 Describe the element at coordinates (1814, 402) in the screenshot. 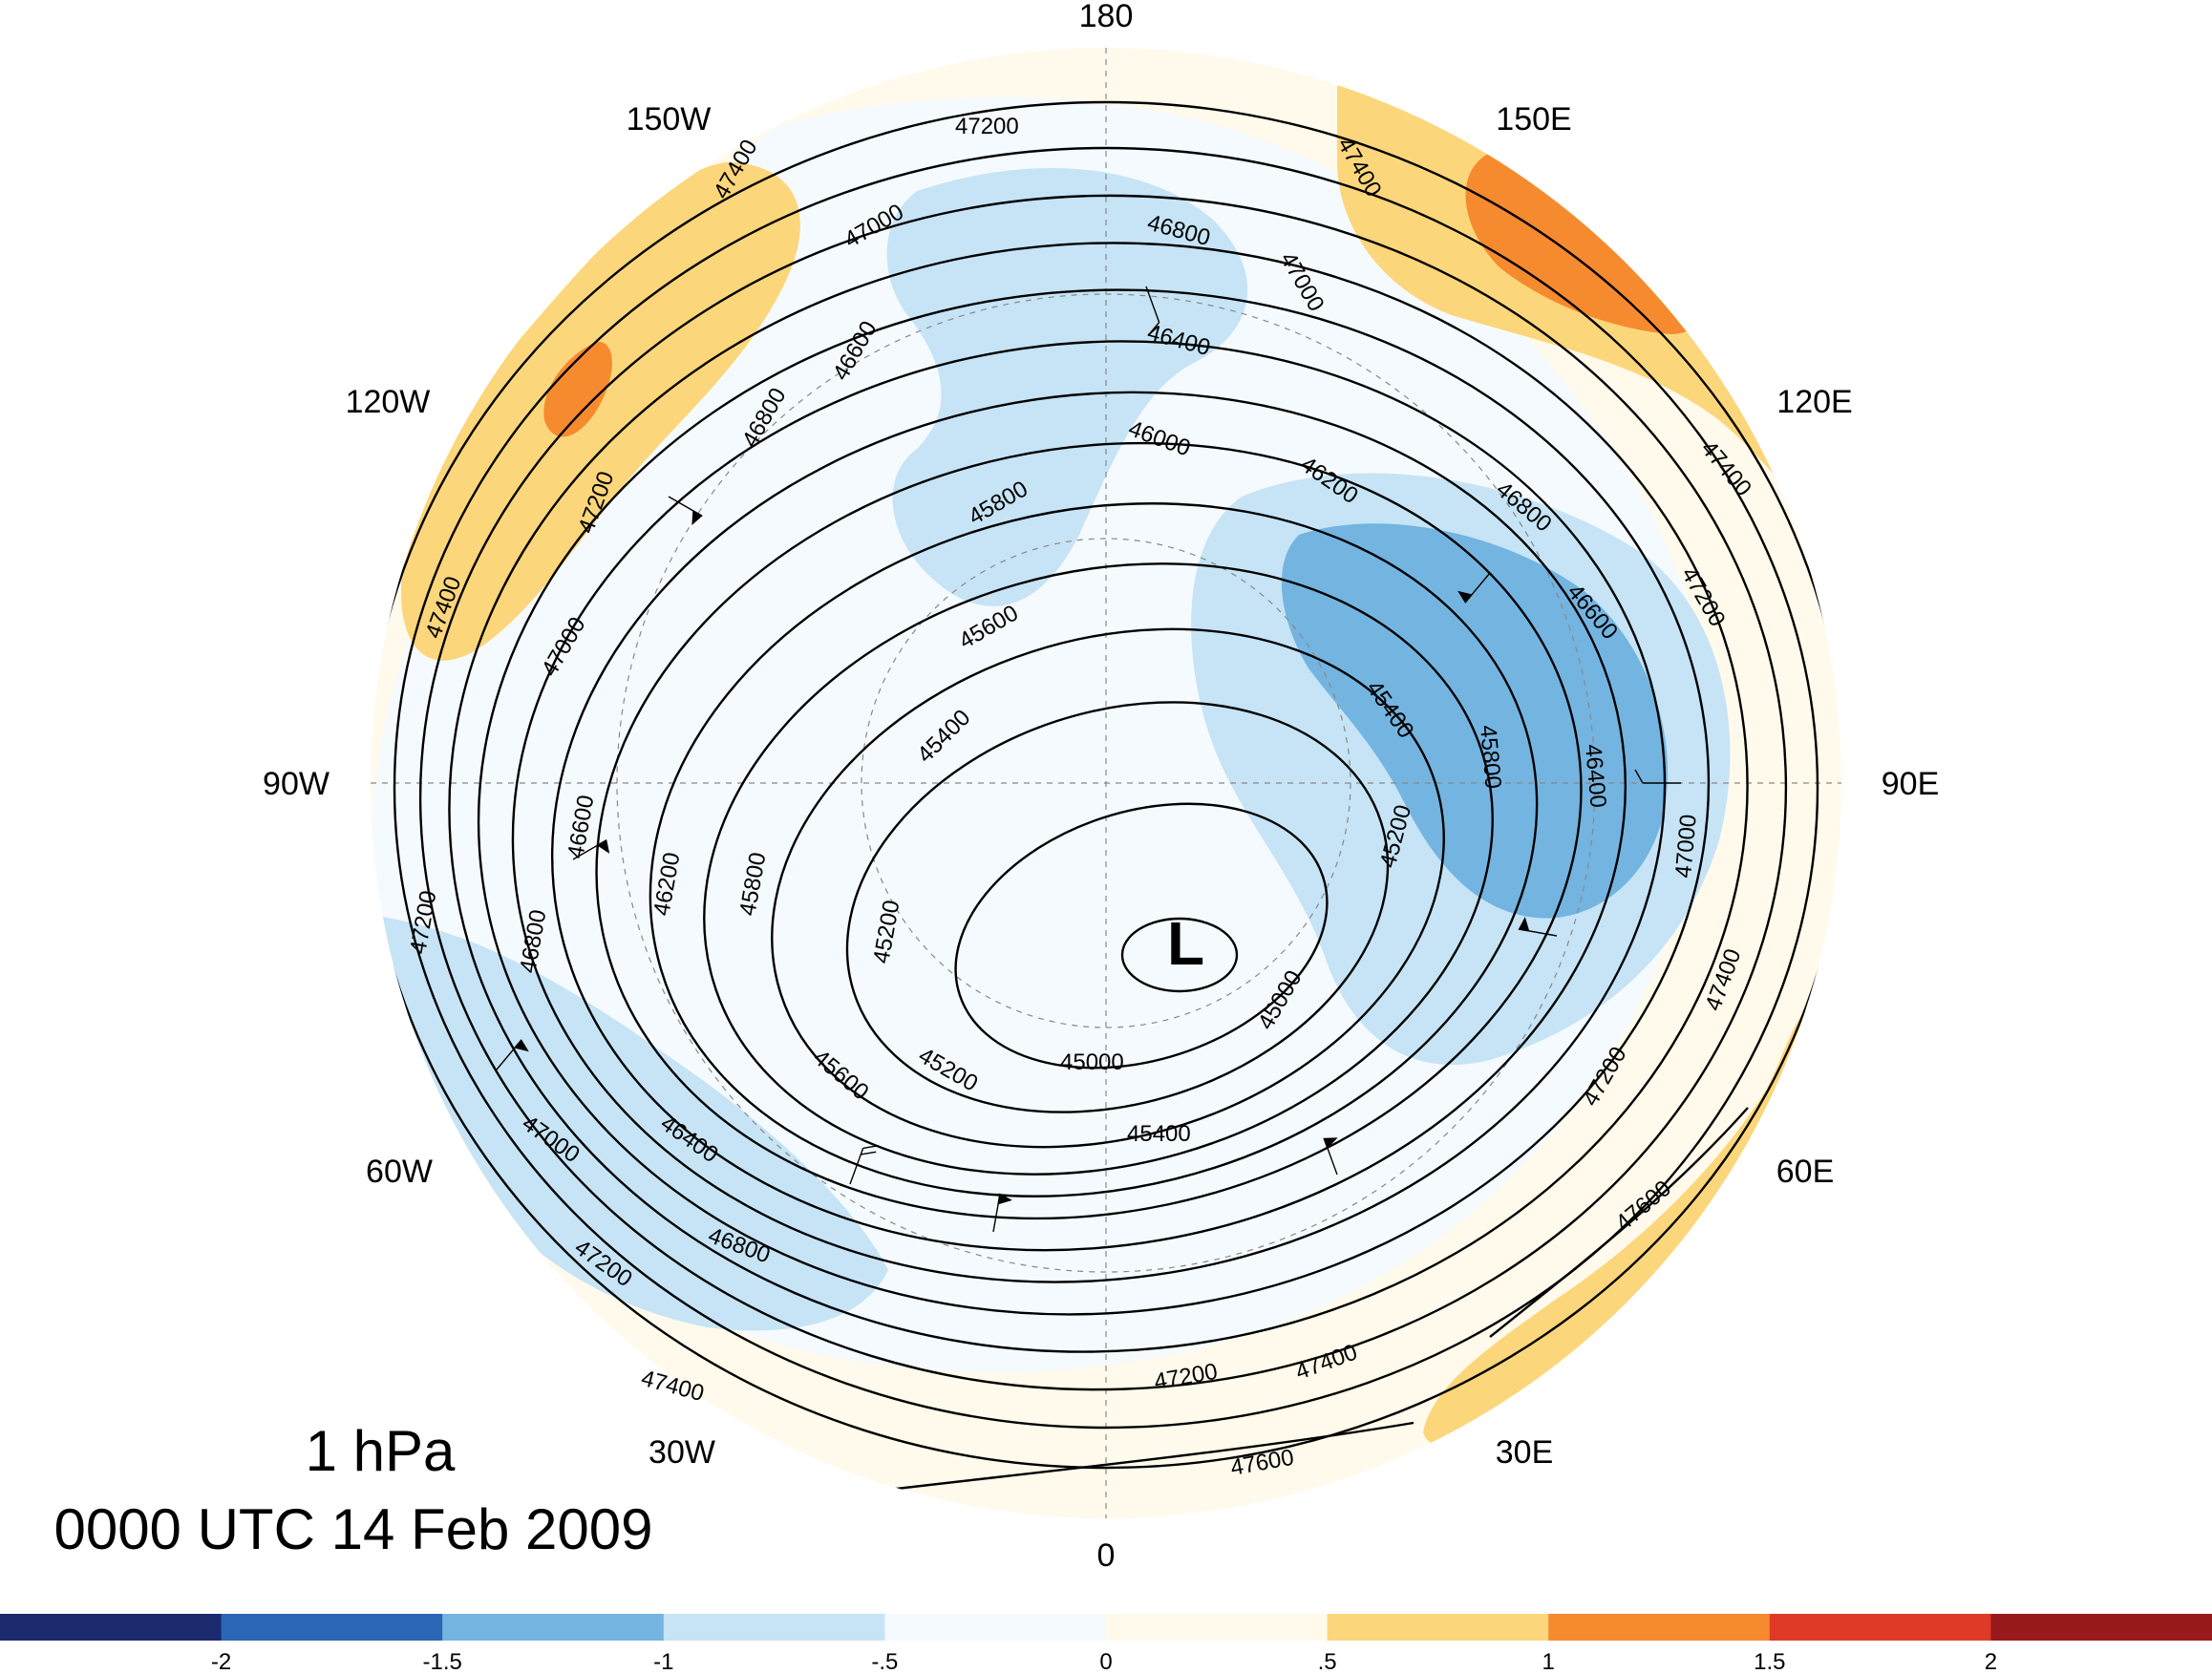

I see `longitude-label: 120E` at that location.